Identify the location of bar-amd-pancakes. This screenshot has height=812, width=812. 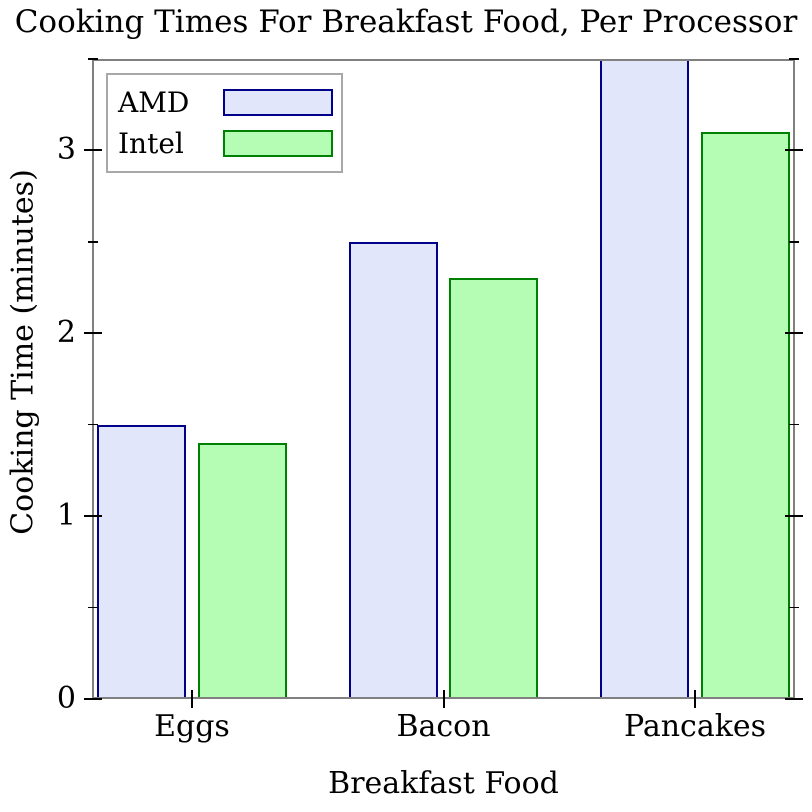
(645, 379).